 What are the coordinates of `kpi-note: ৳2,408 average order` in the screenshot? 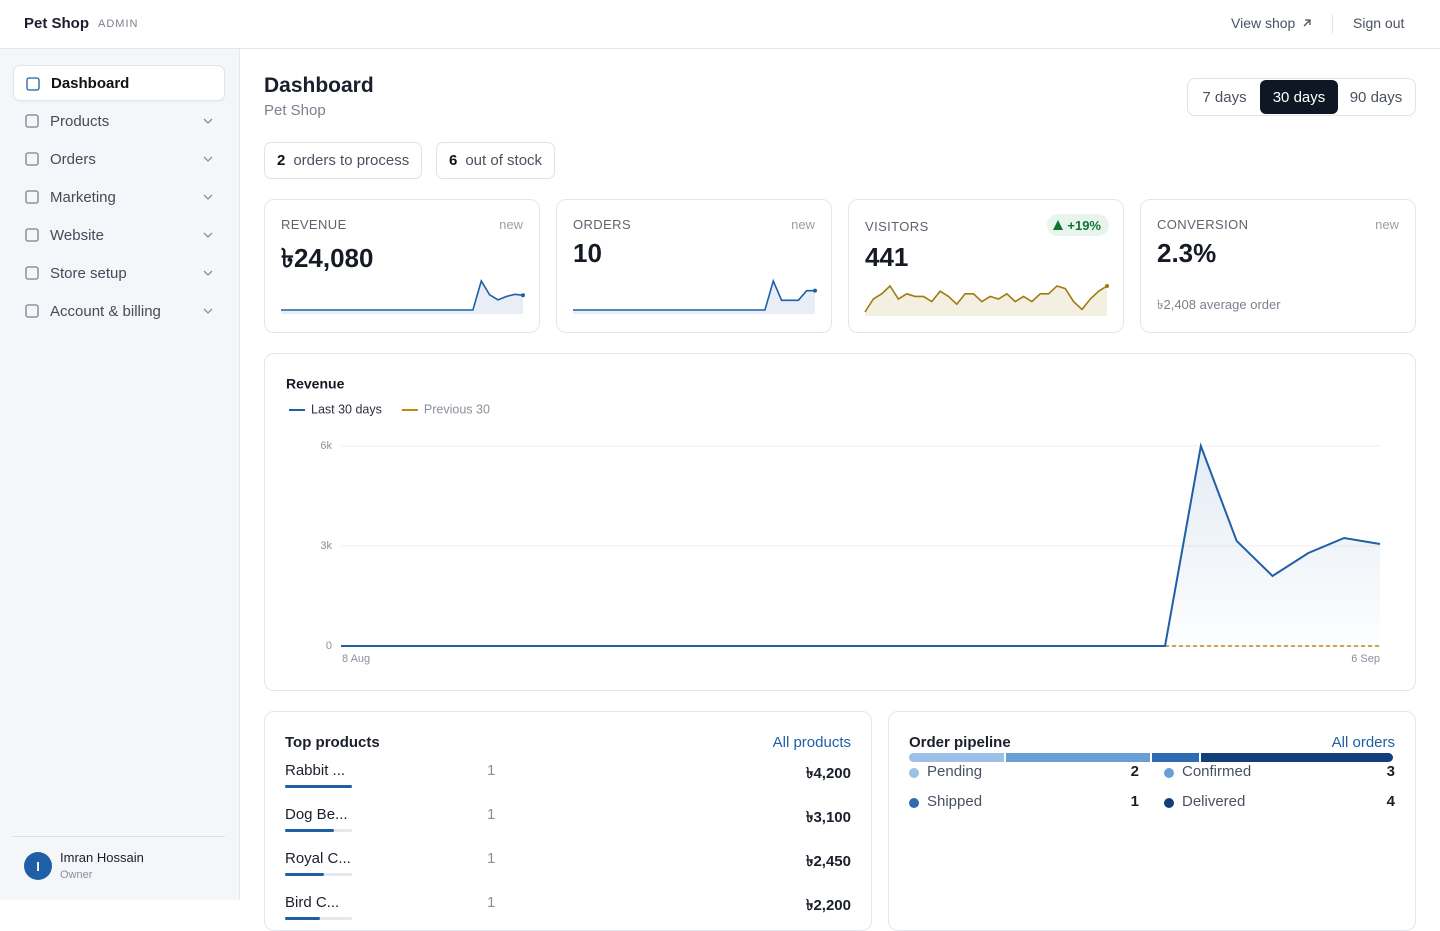 It's located at (1219, 304).